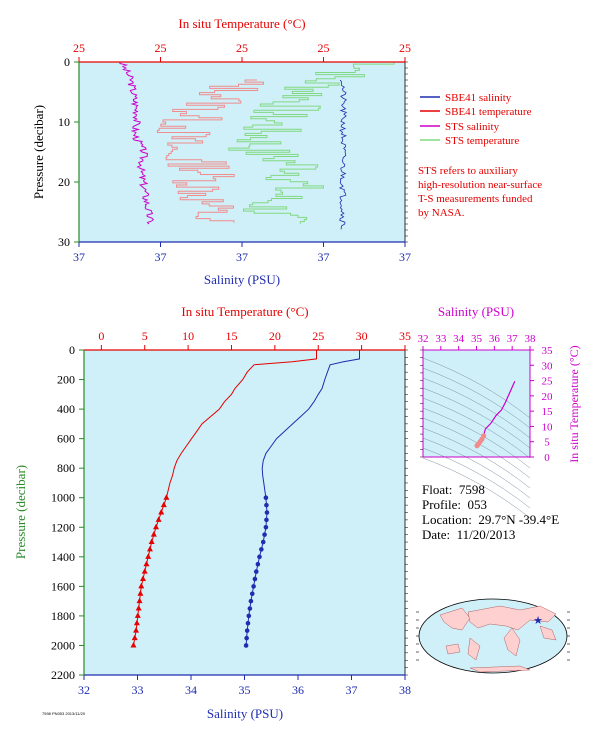 The height and width of the screenshot is (736, 601). What do you see at coordinates (513, 339) in the screenshot?
I see `ts-sal-tick-label: 37` at bounding box center [513, 339].